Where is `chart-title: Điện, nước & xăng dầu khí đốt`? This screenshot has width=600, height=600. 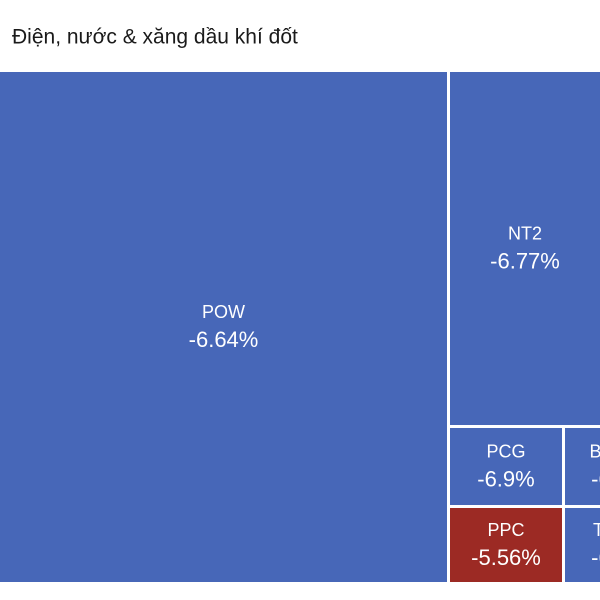 chart-title: Điện, nước & xăng dầu khí đốt is located at coordinates (155, 37).